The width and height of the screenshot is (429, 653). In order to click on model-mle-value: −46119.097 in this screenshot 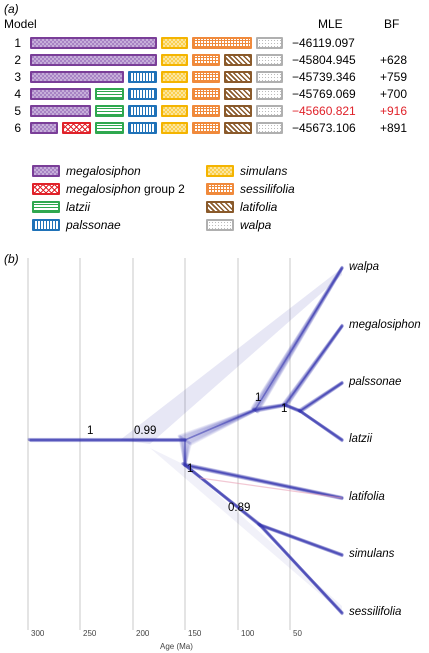, I will do `click(323, 43)`.